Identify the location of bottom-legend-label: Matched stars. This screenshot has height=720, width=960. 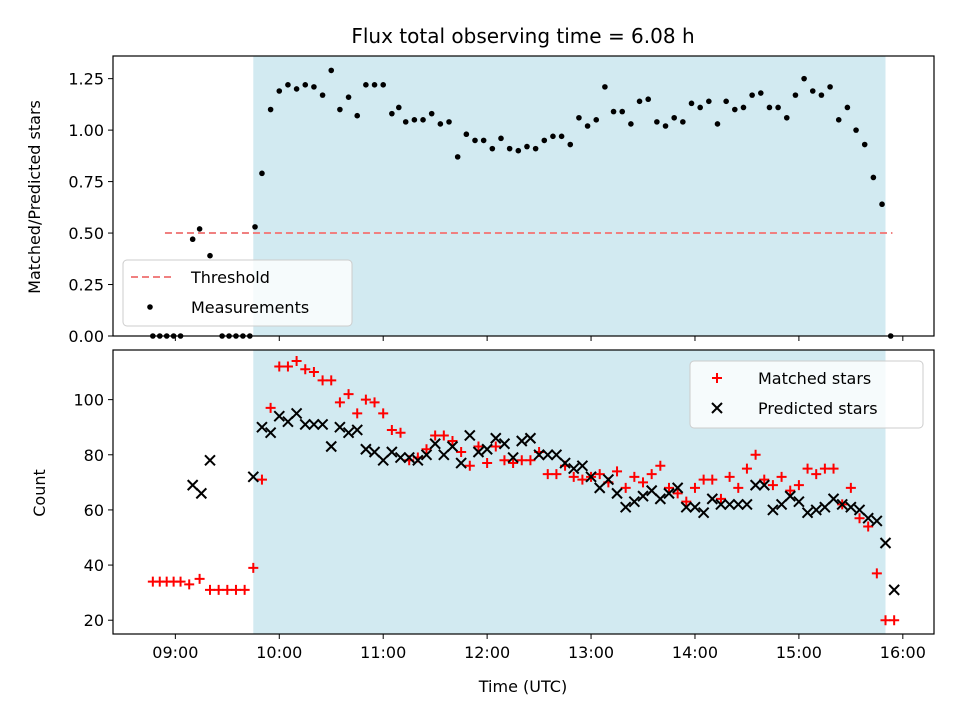
(814, 378).